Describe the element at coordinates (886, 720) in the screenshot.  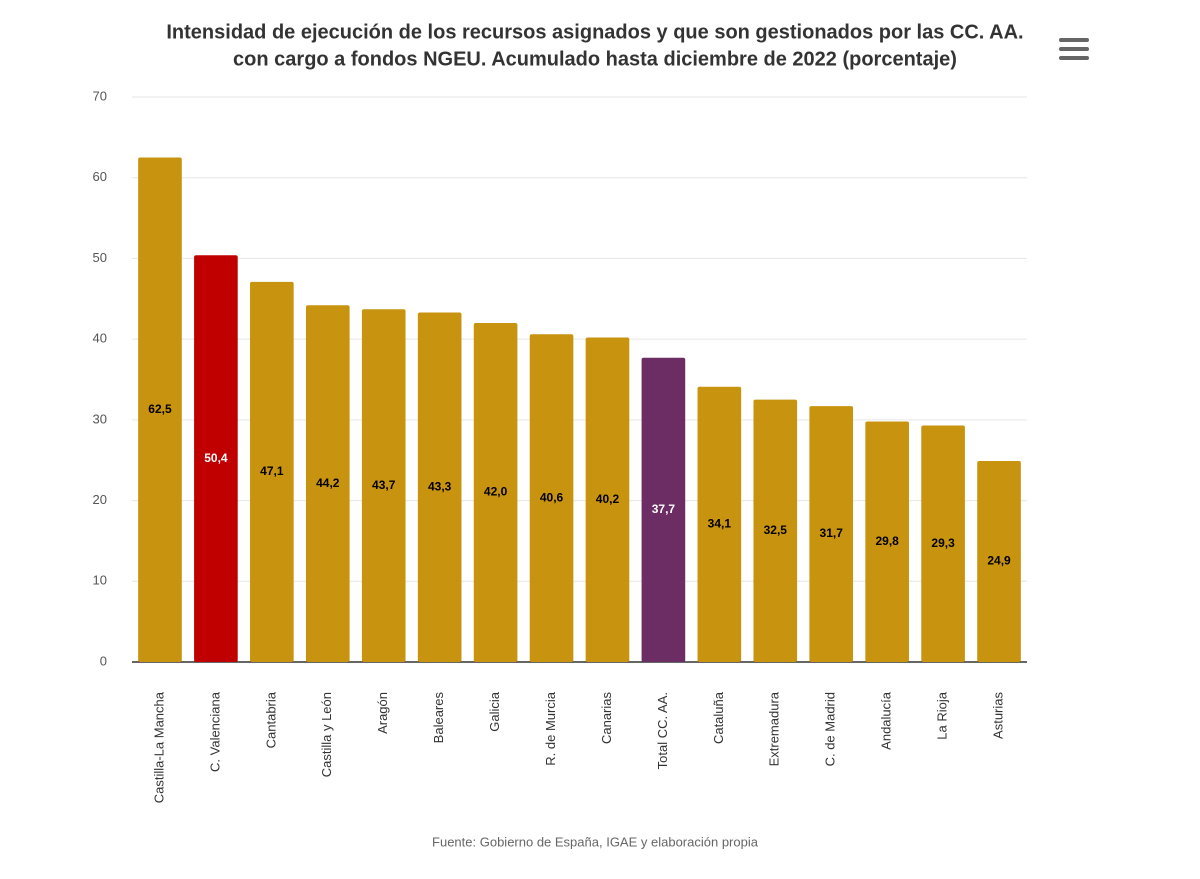
I see `x-tick-label: Andalucía` at that location.